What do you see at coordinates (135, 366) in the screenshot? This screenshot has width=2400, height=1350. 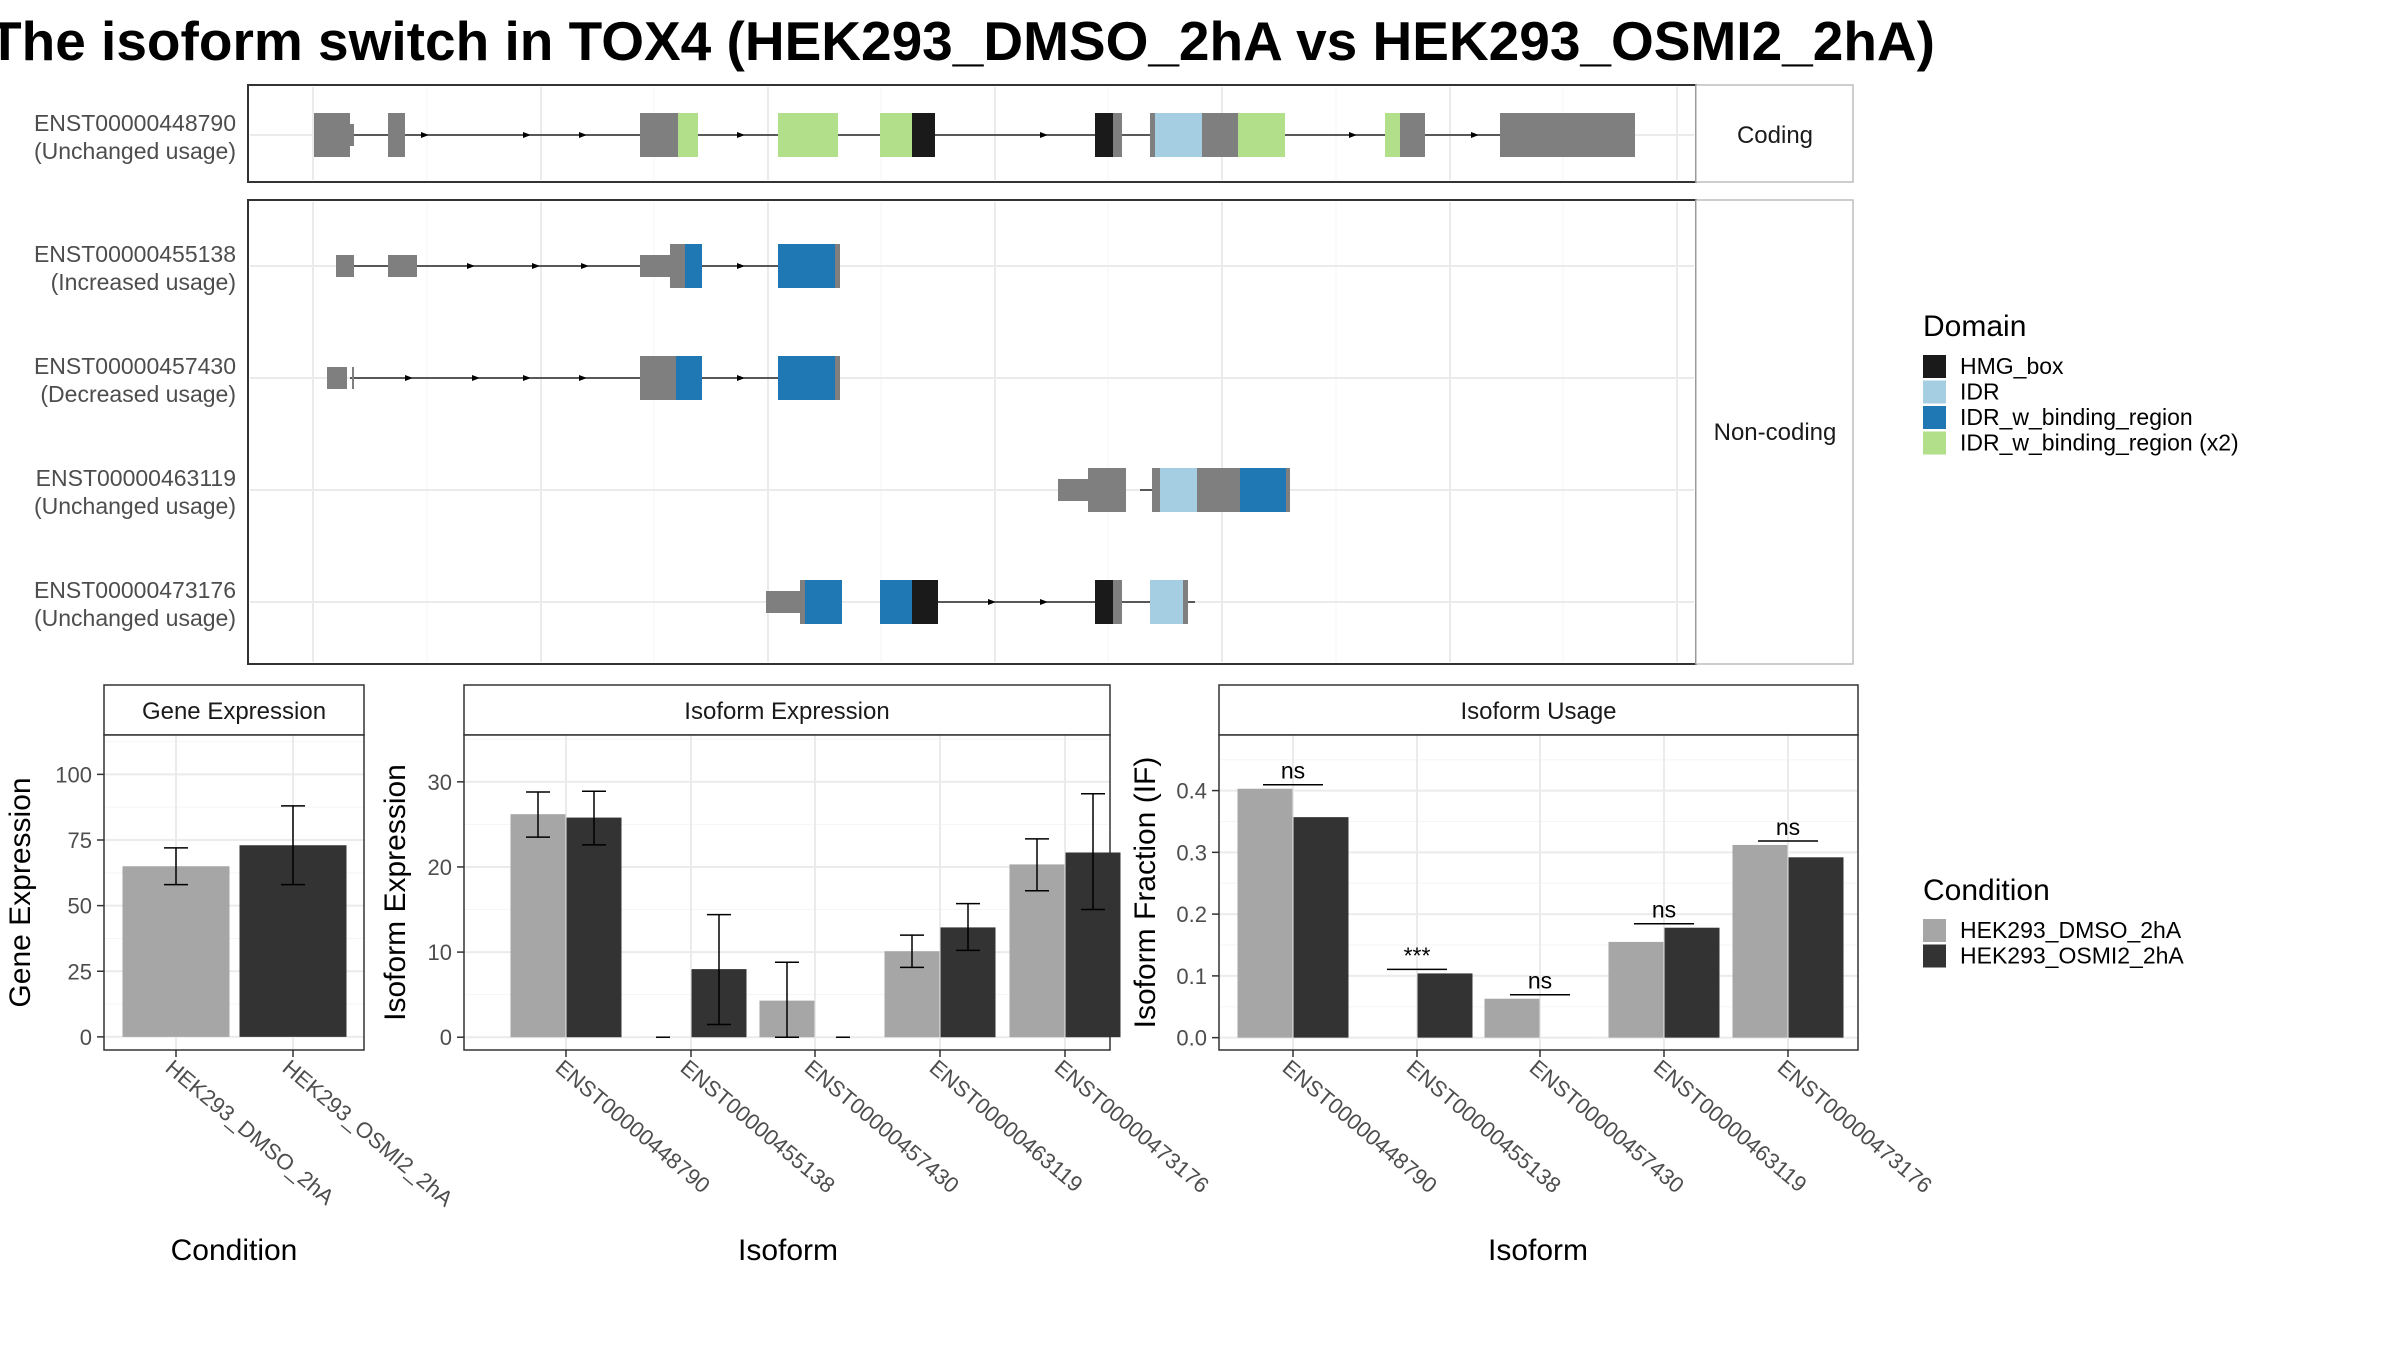 I see `isoform-id-label: ENST00000457430` at bounding box center [135, 366].